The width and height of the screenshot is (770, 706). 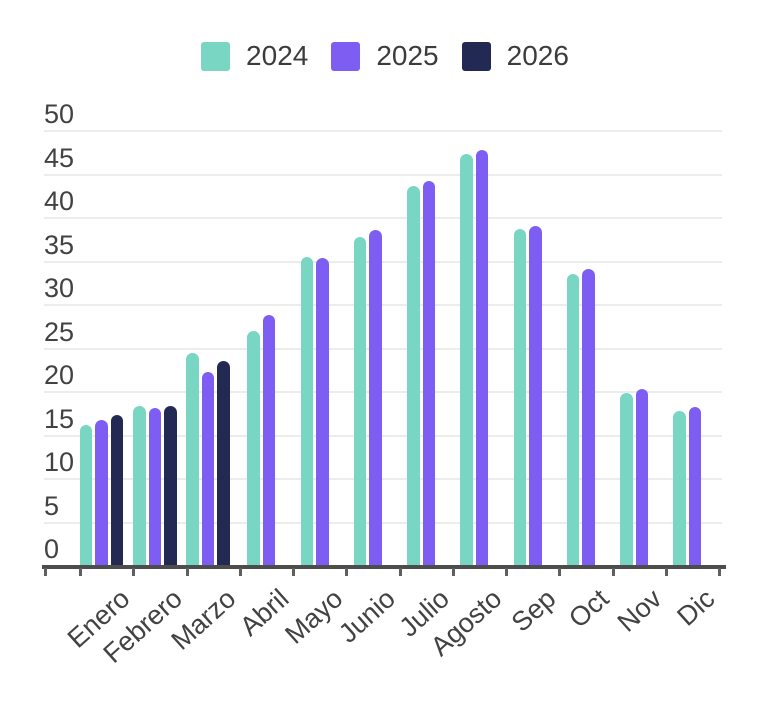 What do you see at coordinates (639, 610) in the screenshot?
I see `x-axis-label-nov: Nov` at bounding box center [639, 610].